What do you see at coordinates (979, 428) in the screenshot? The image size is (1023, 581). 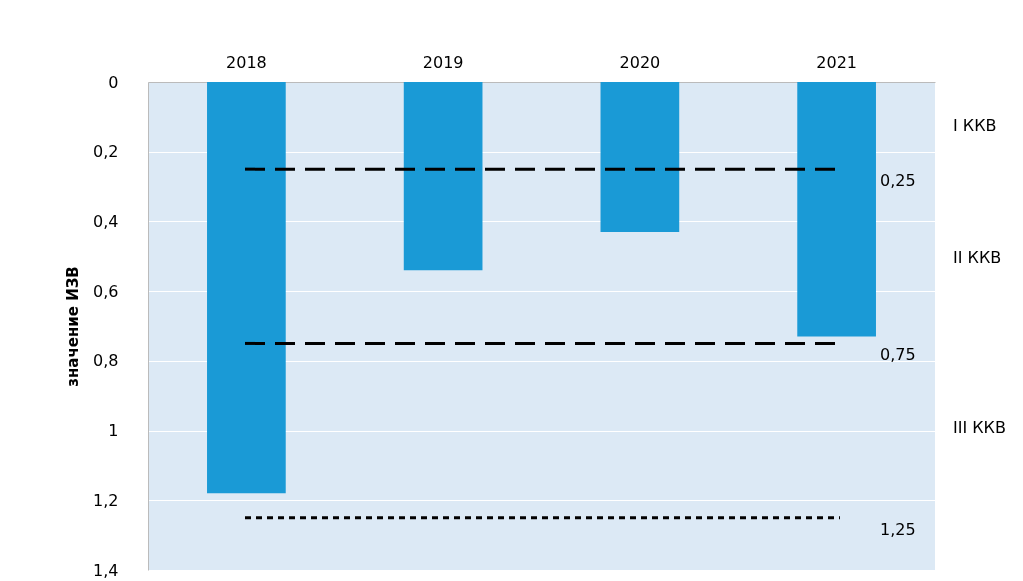 I see `text: III ККВ` at bounding box center [979, 428].